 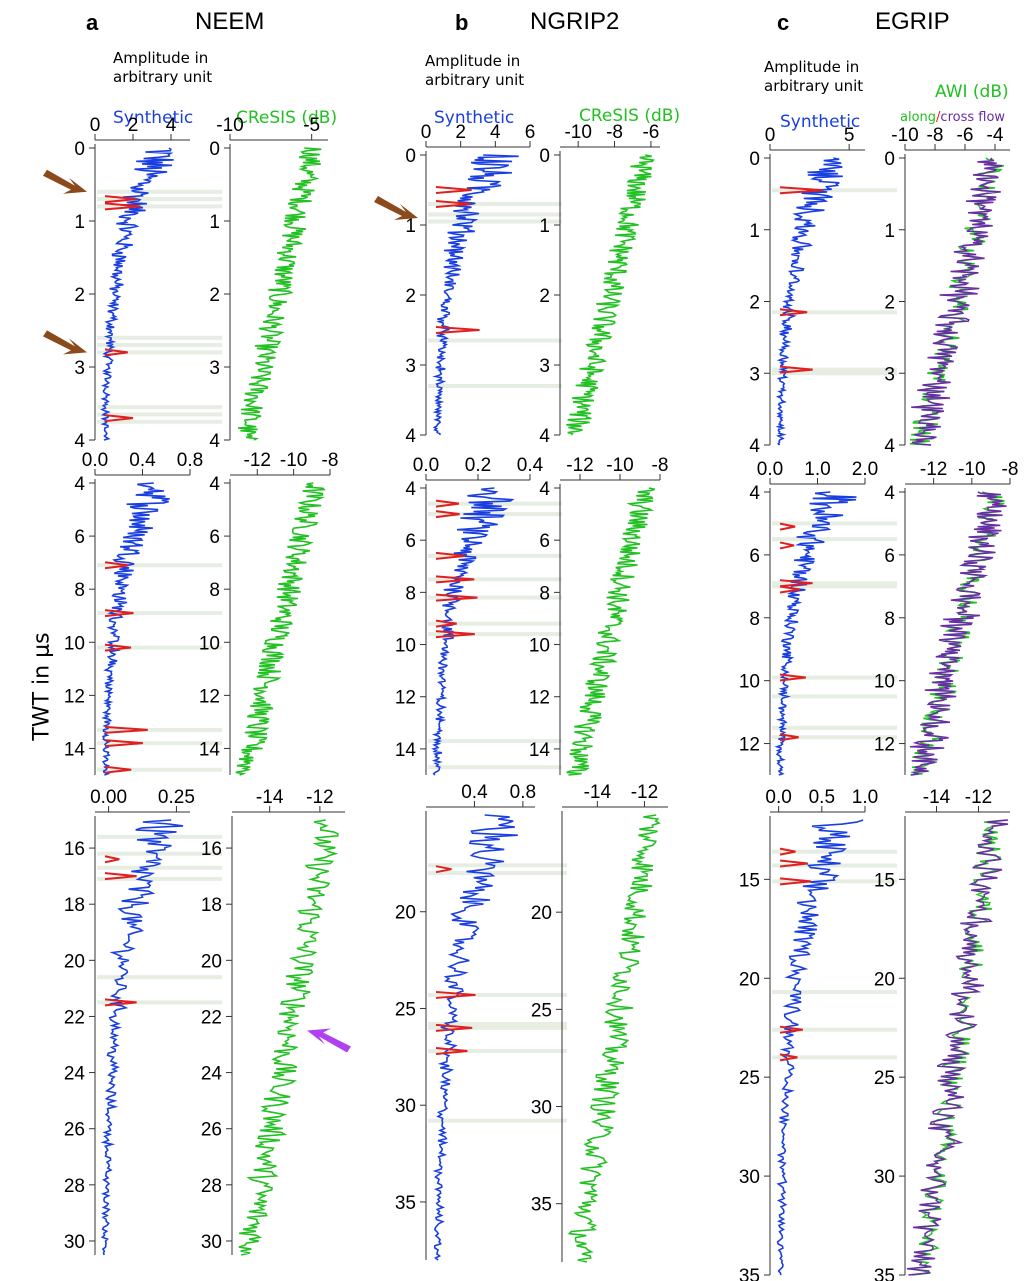 What do you see at coordinates (973, 117) in the screenshot?
I see `cross-label: cross flow` at bounding box center [973, 117].